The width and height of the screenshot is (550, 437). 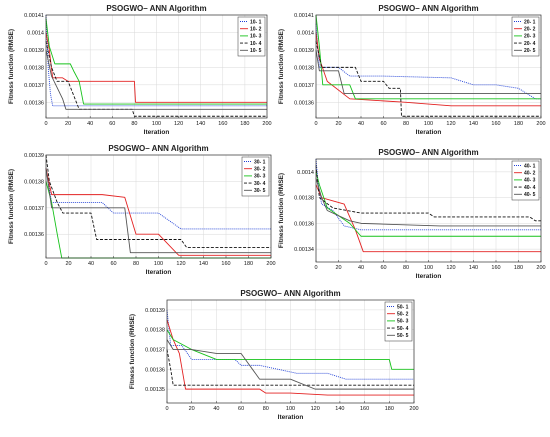 I want to click on legend: 10- 1 10- 210- 310- 410- 5, so click(x=251, y=36).